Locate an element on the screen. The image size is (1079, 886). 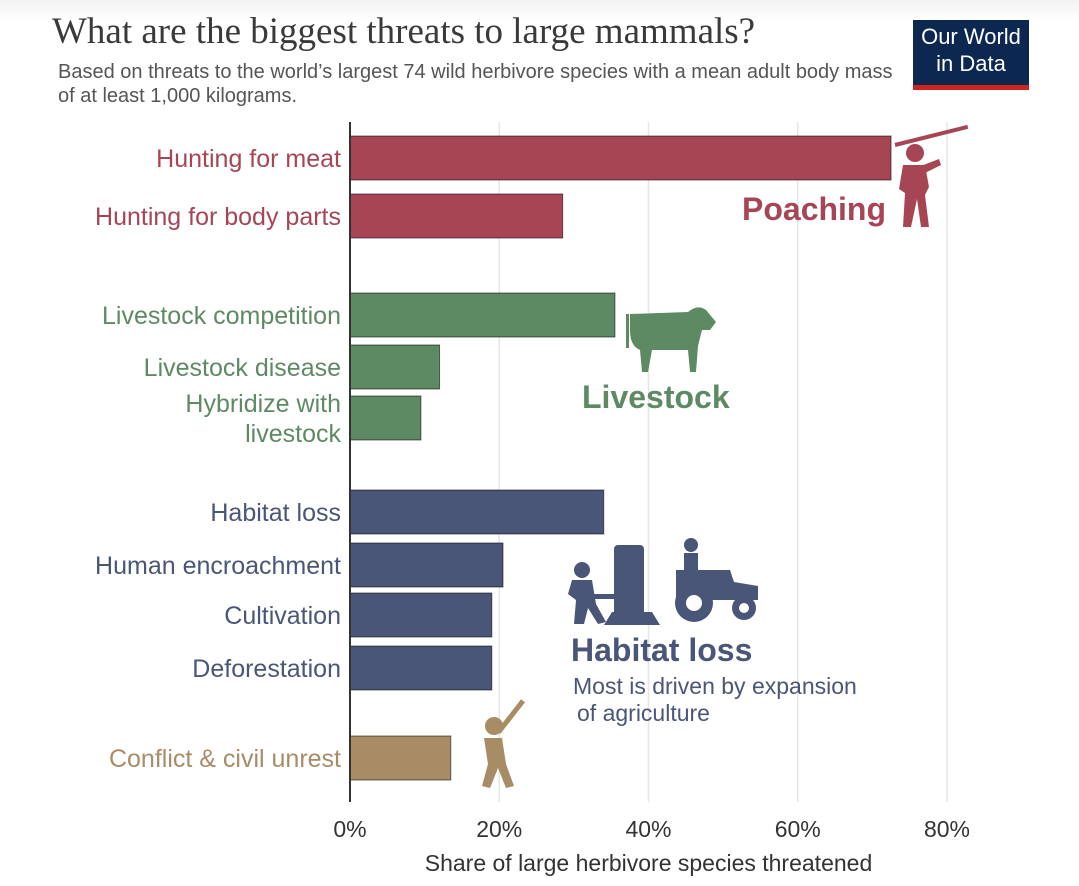
tree-stump-icon is located at coordinates (629, 584).